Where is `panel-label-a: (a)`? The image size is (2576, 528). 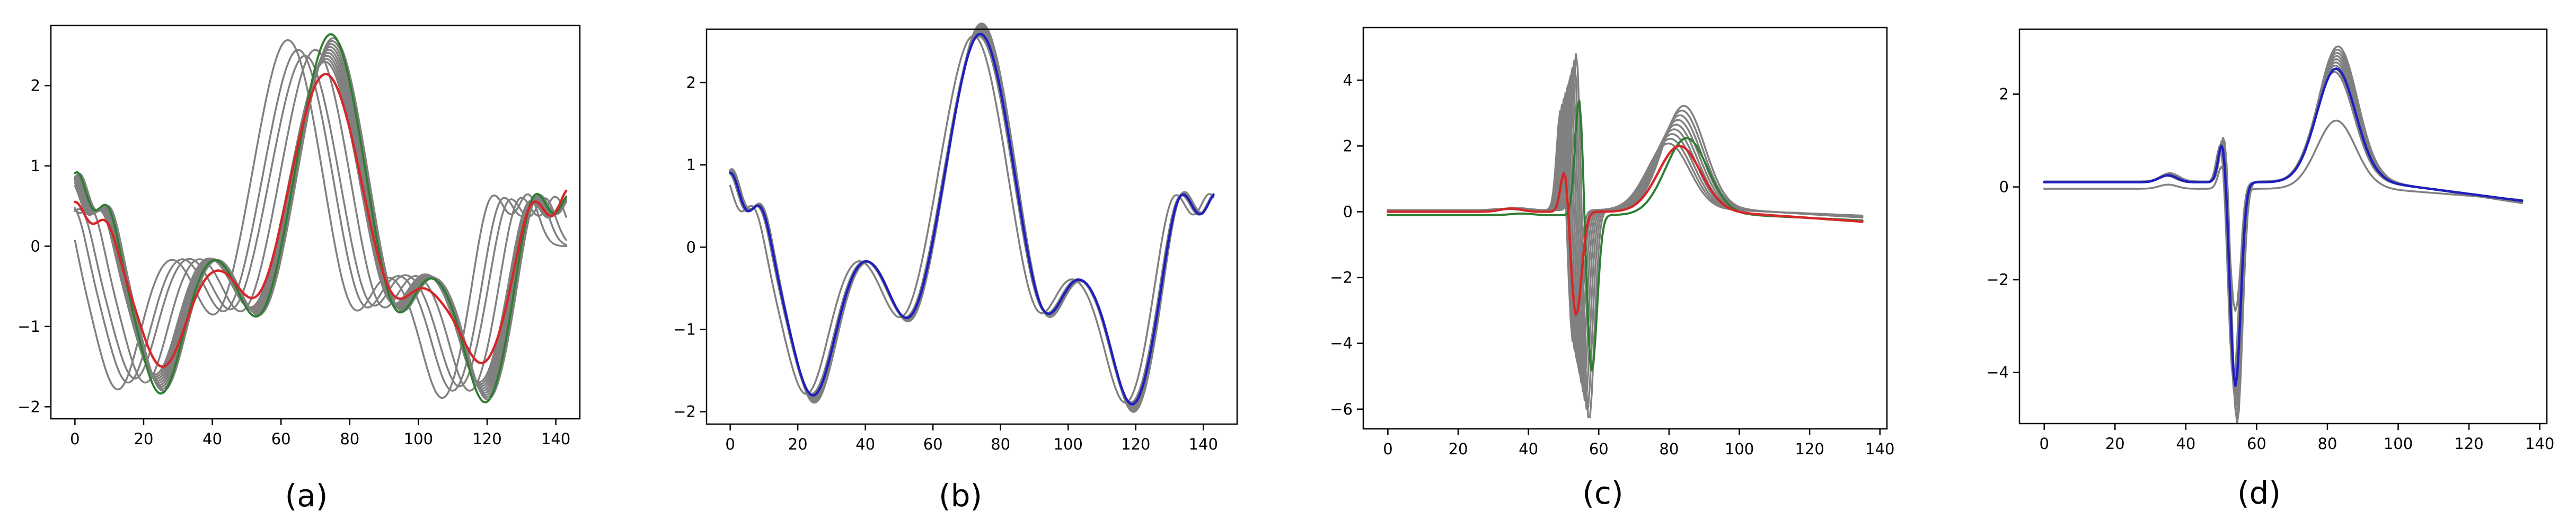
panel-label-a: (a) is located at coordinates (306, 496).